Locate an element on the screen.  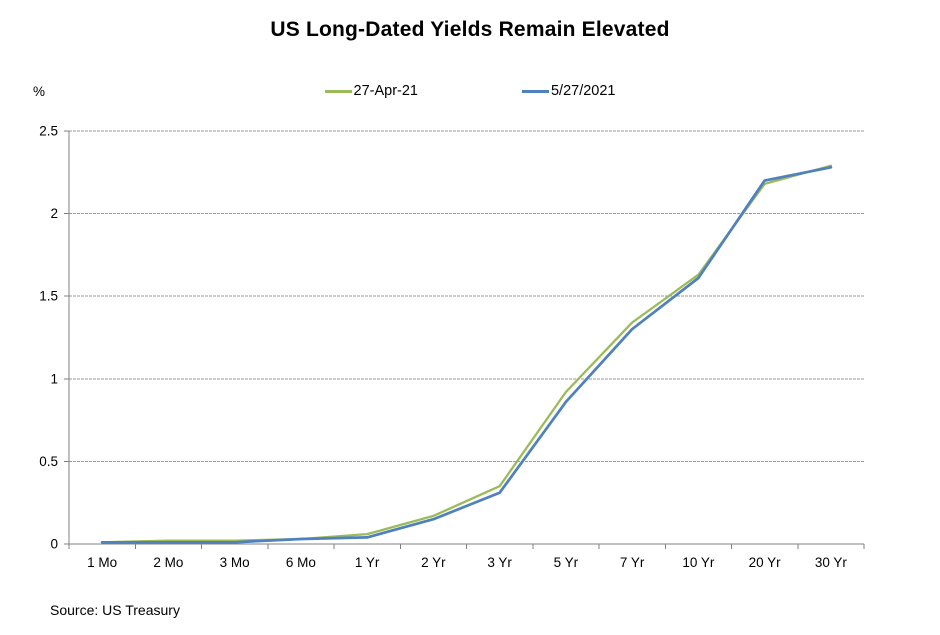
y-tick-label: 0 is located at coordinates (54, 544).